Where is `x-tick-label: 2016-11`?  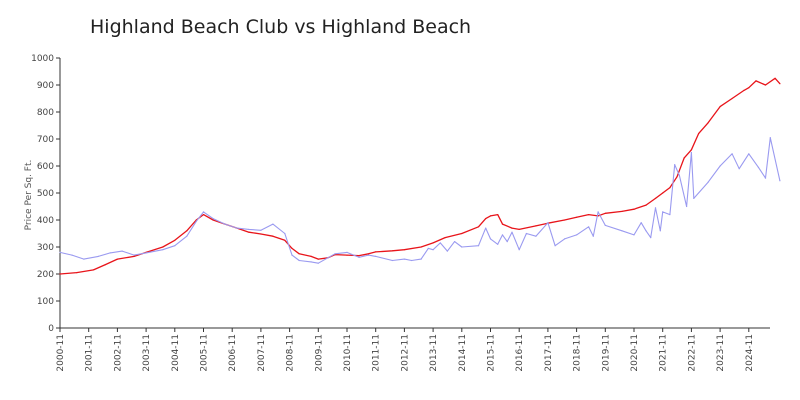 x-tick-label: 2016-11 is located at coordinates (520, 353).